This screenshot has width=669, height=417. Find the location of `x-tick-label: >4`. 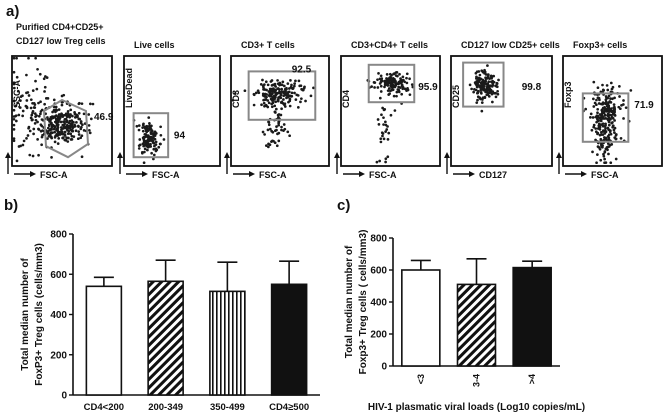

x-tick-label: >4 is located at coordinates (532, 379).